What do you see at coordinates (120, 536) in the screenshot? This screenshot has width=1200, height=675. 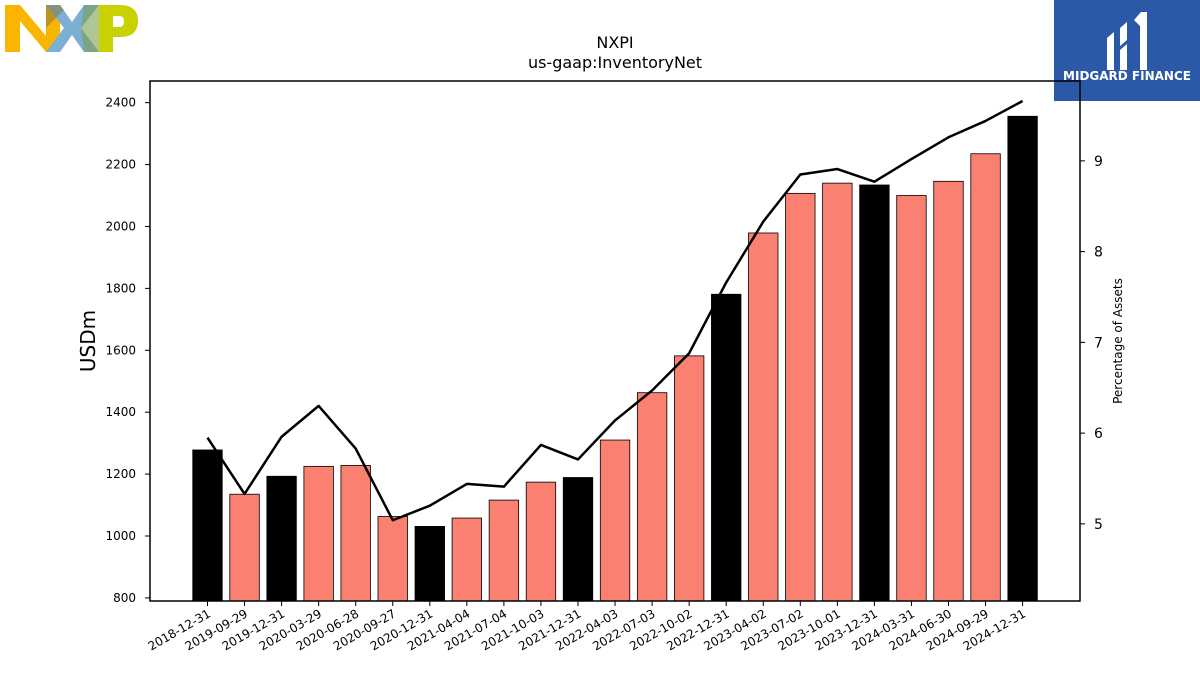 I see `y-tick-label: 1000` at bounding box center [120, 536].